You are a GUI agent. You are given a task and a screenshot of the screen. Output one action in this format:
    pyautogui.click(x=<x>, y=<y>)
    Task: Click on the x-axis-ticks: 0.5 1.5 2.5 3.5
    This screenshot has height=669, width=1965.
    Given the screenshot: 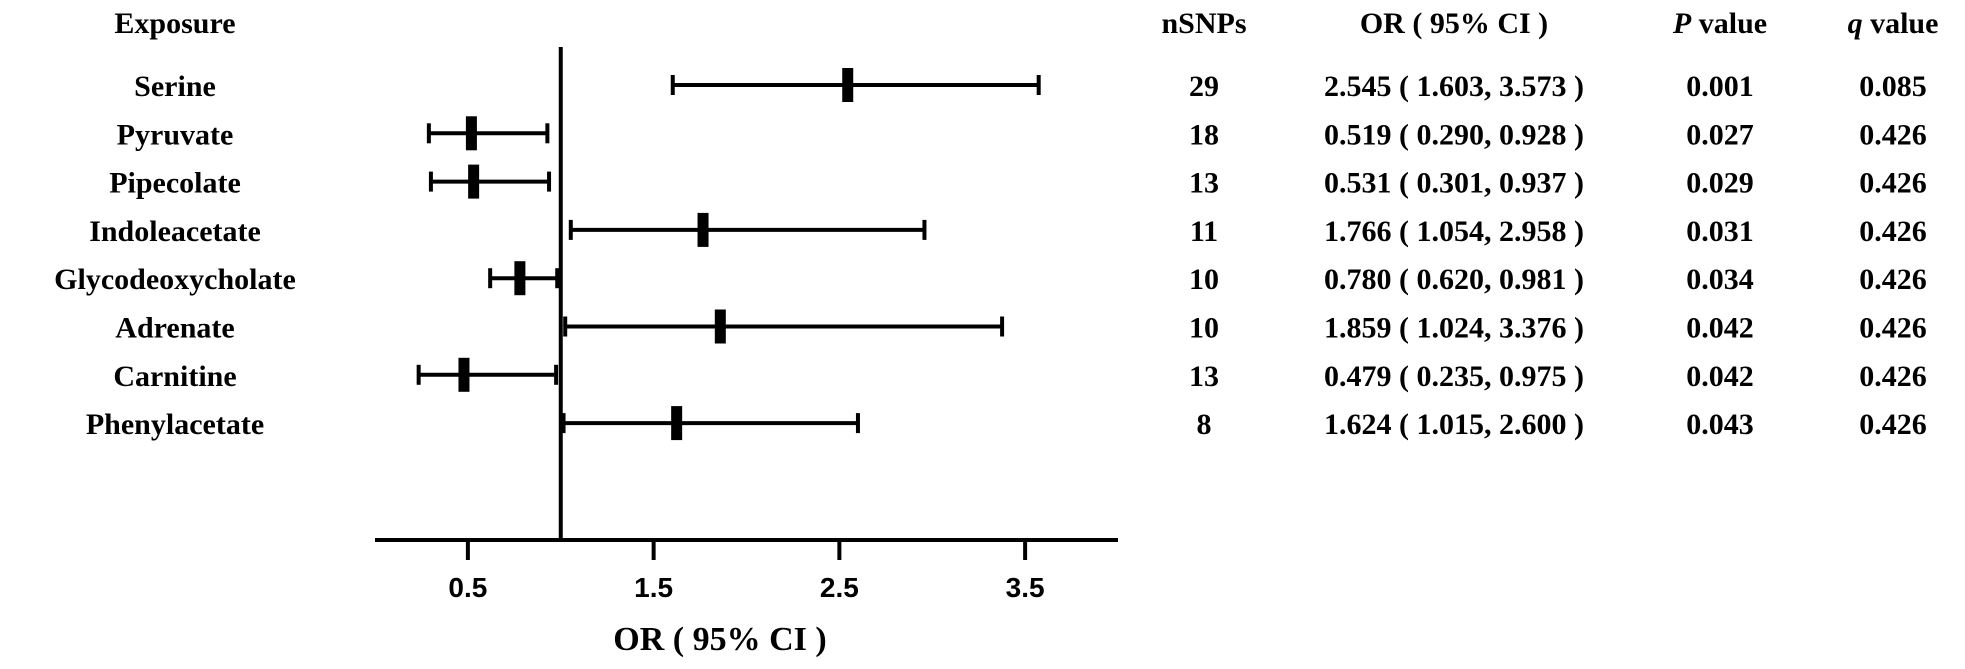 What is the action you would take?
    pyautogui.click(x=746, y=571)
    